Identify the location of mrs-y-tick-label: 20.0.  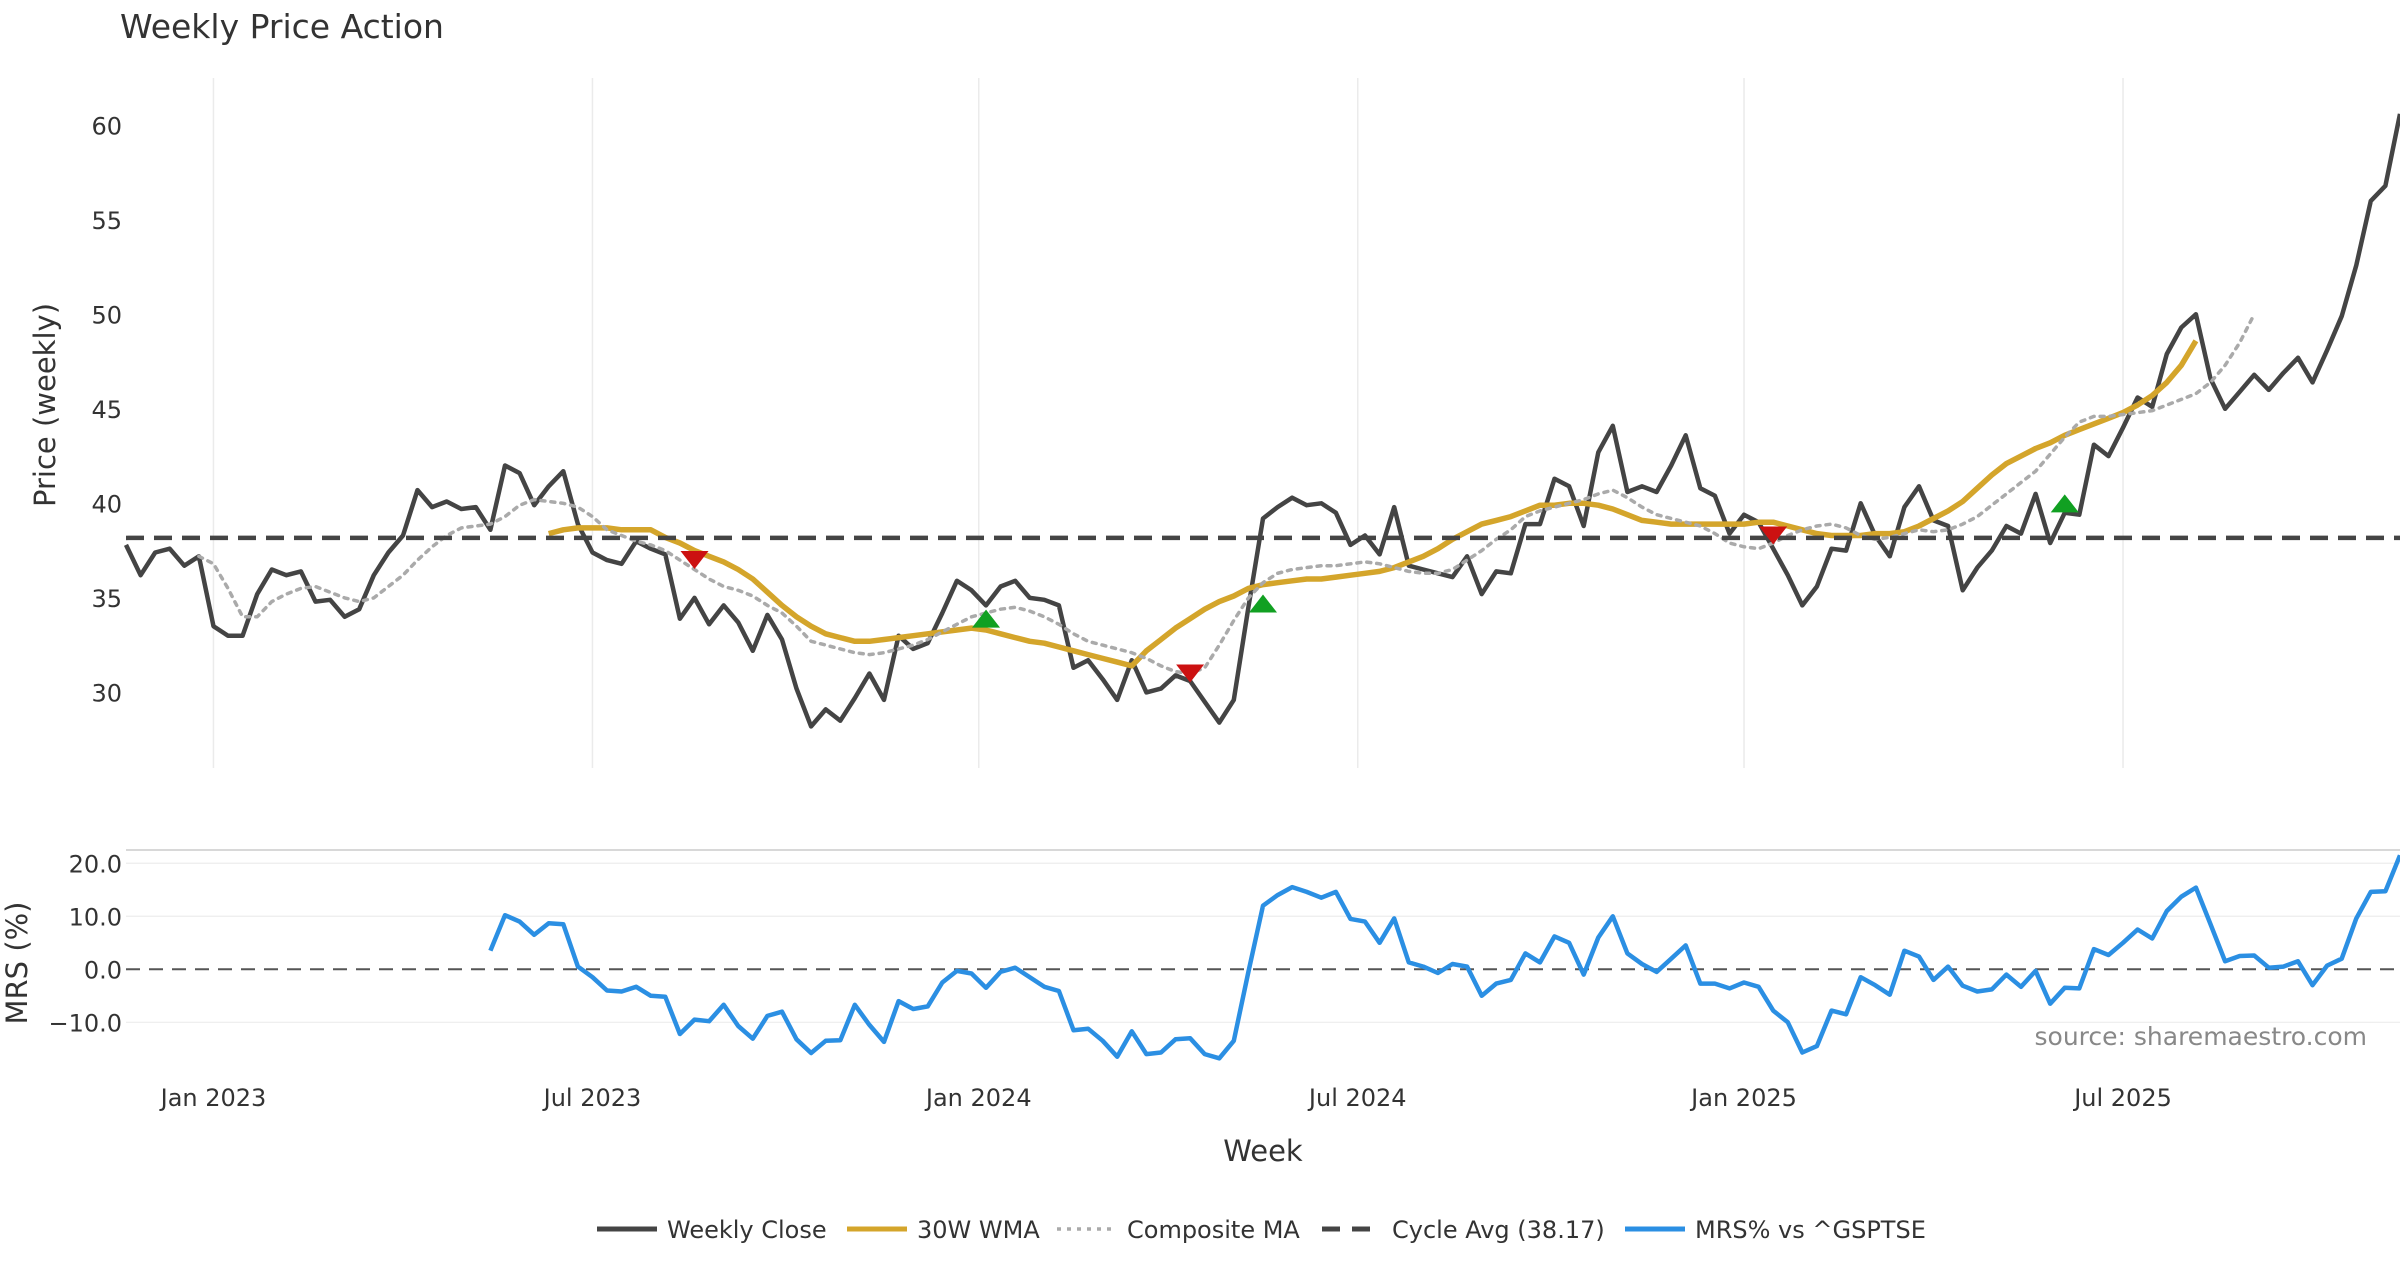
(95, 864).